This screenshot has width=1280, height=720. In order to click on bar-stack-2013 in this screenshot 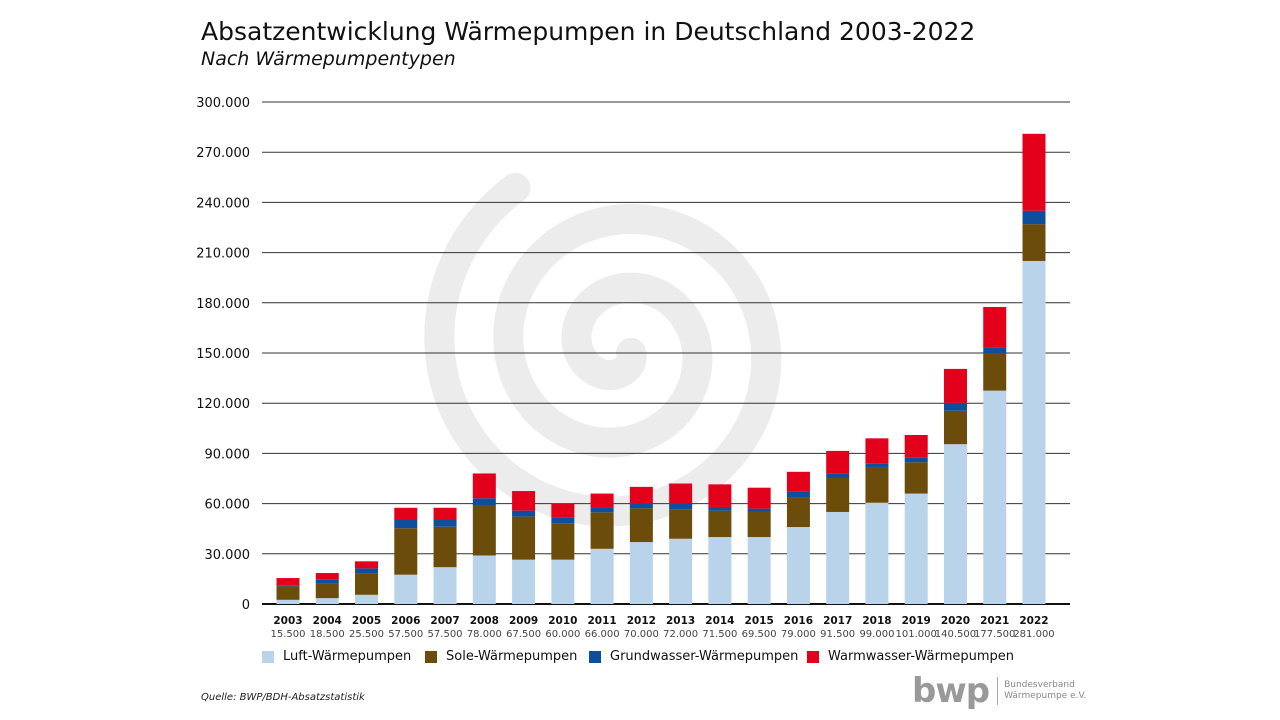, I will do `click(681, 543)`.